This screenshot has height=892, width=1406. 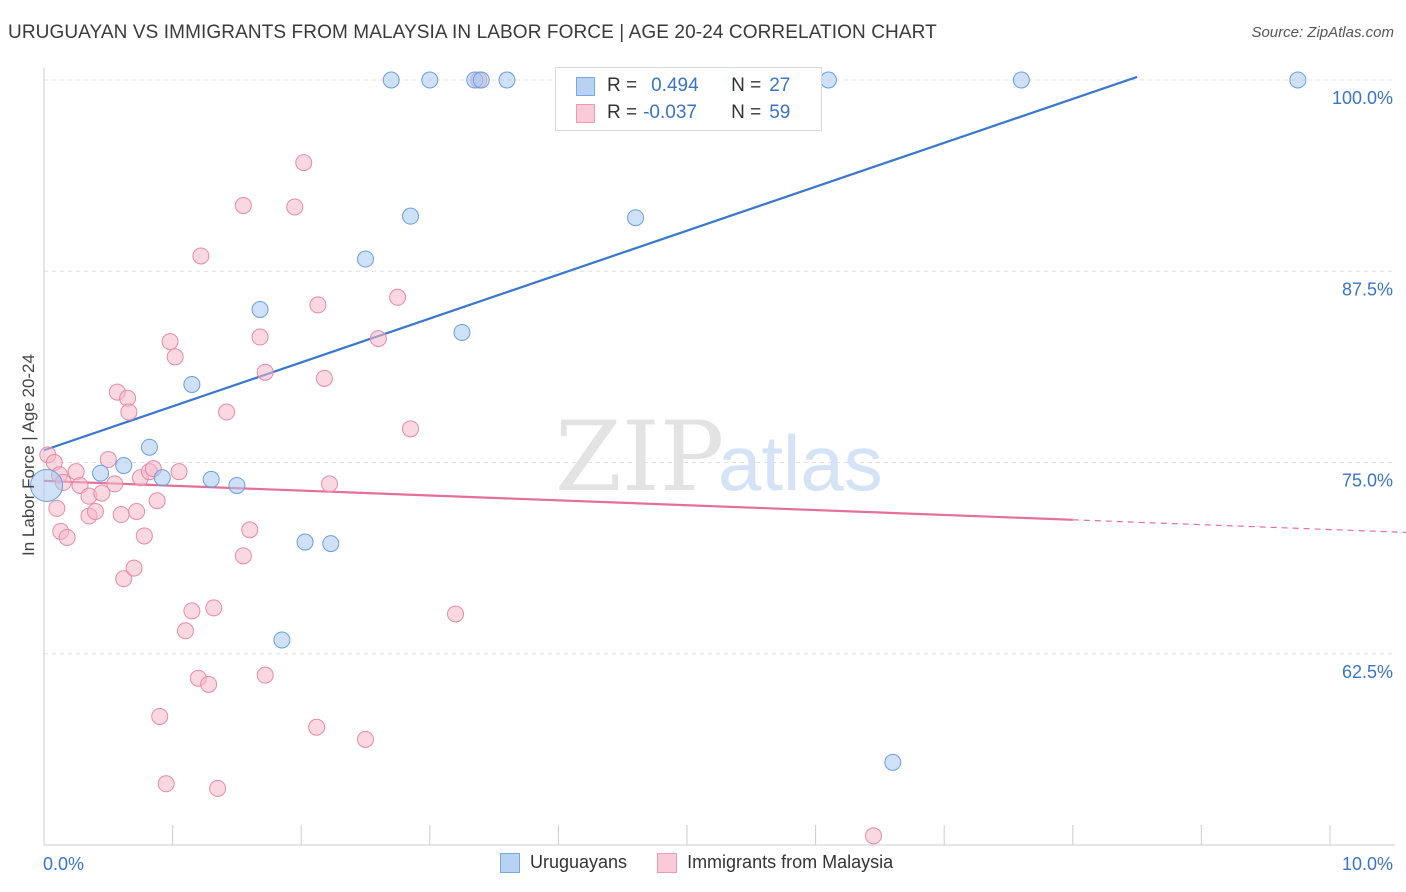 What do you see at coordinates (563, 862) in the screenshot?
I see `legend-item-uruguayans: Uruguayans` at bounding box center [563, 862].